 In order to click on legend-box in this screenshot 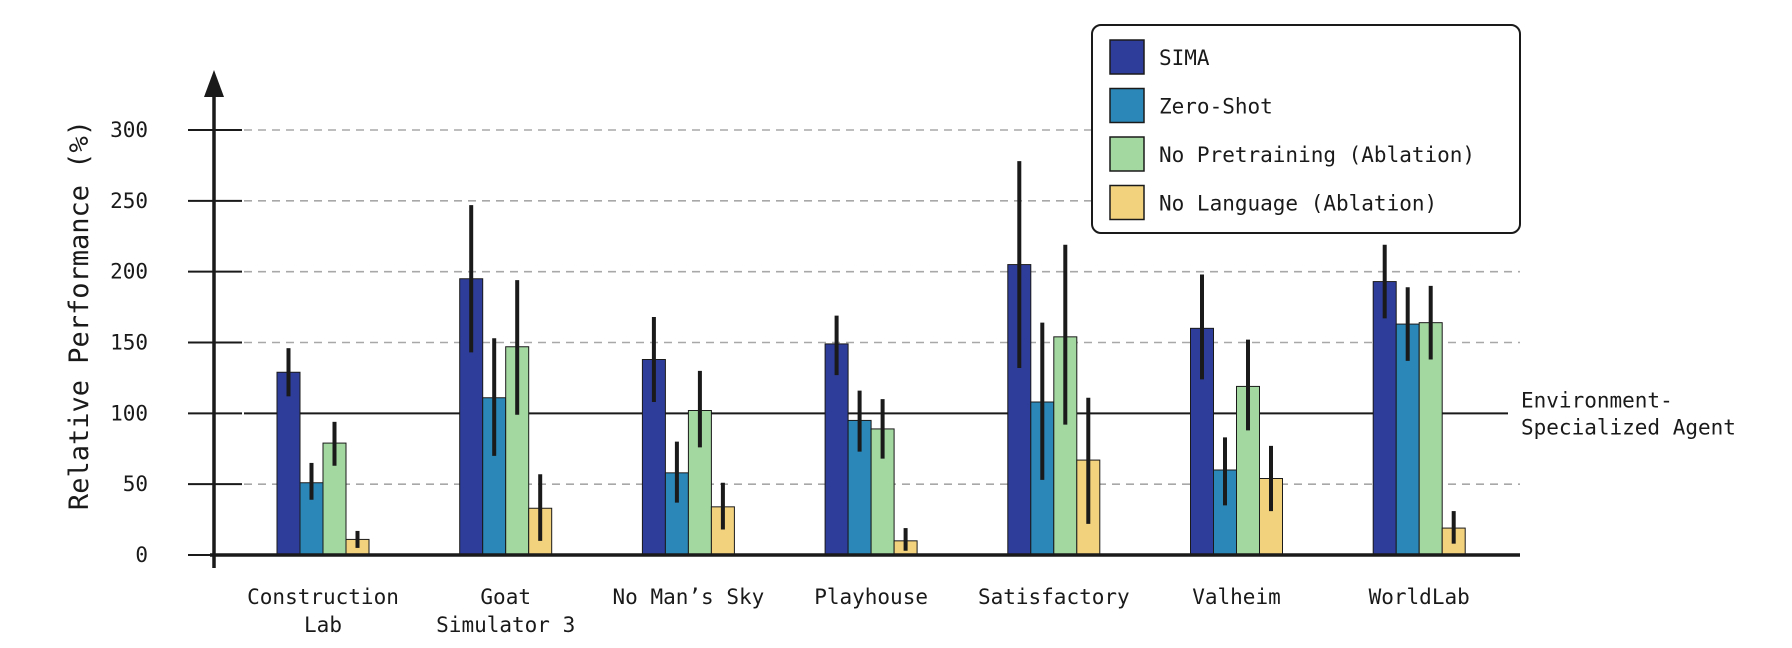, I will do `click(1306, 129)`.